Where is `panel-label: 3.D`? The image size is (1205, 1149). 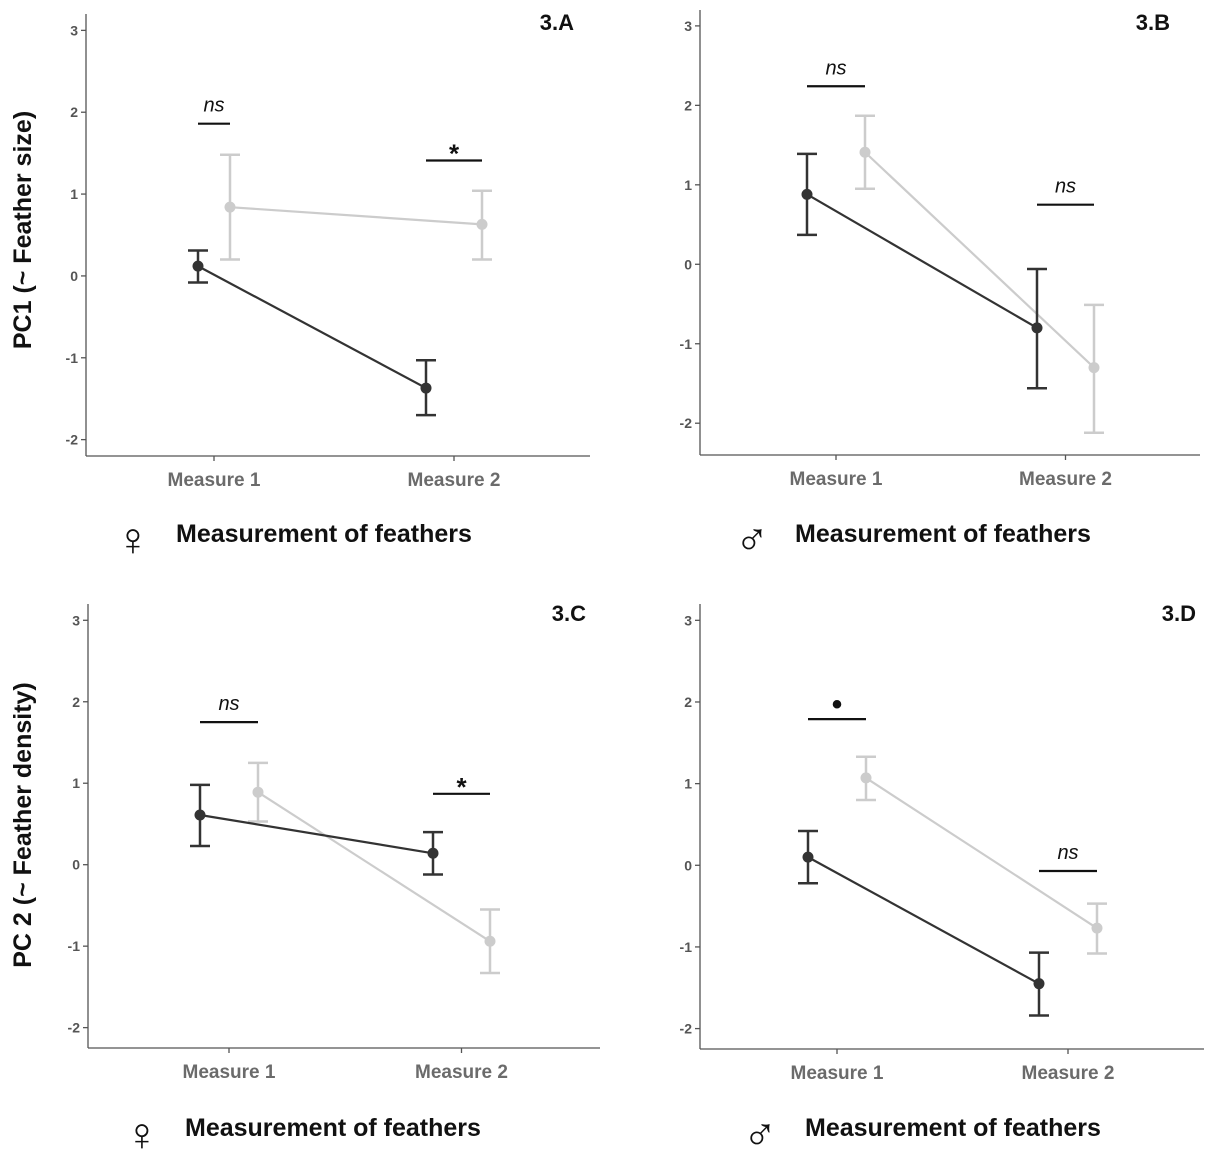
panel-label: 3.D is located at coordinates (1179, 613).